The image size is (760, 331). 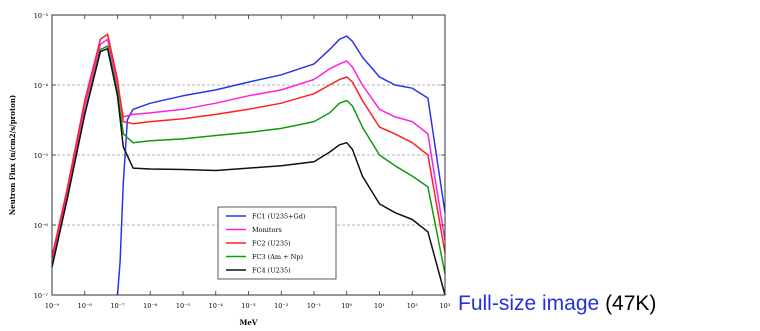 I want to click on y-tick-label: 10⁻⁵, so click(x=41, y=156).